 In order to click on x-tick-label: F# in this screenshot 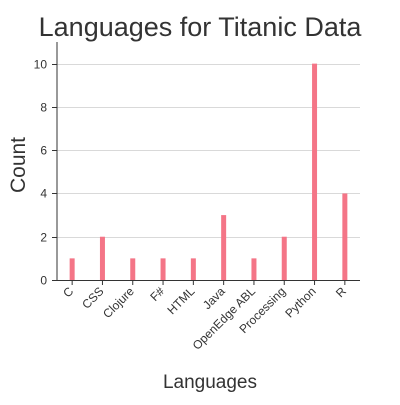, I will do `click(157, 294)`.